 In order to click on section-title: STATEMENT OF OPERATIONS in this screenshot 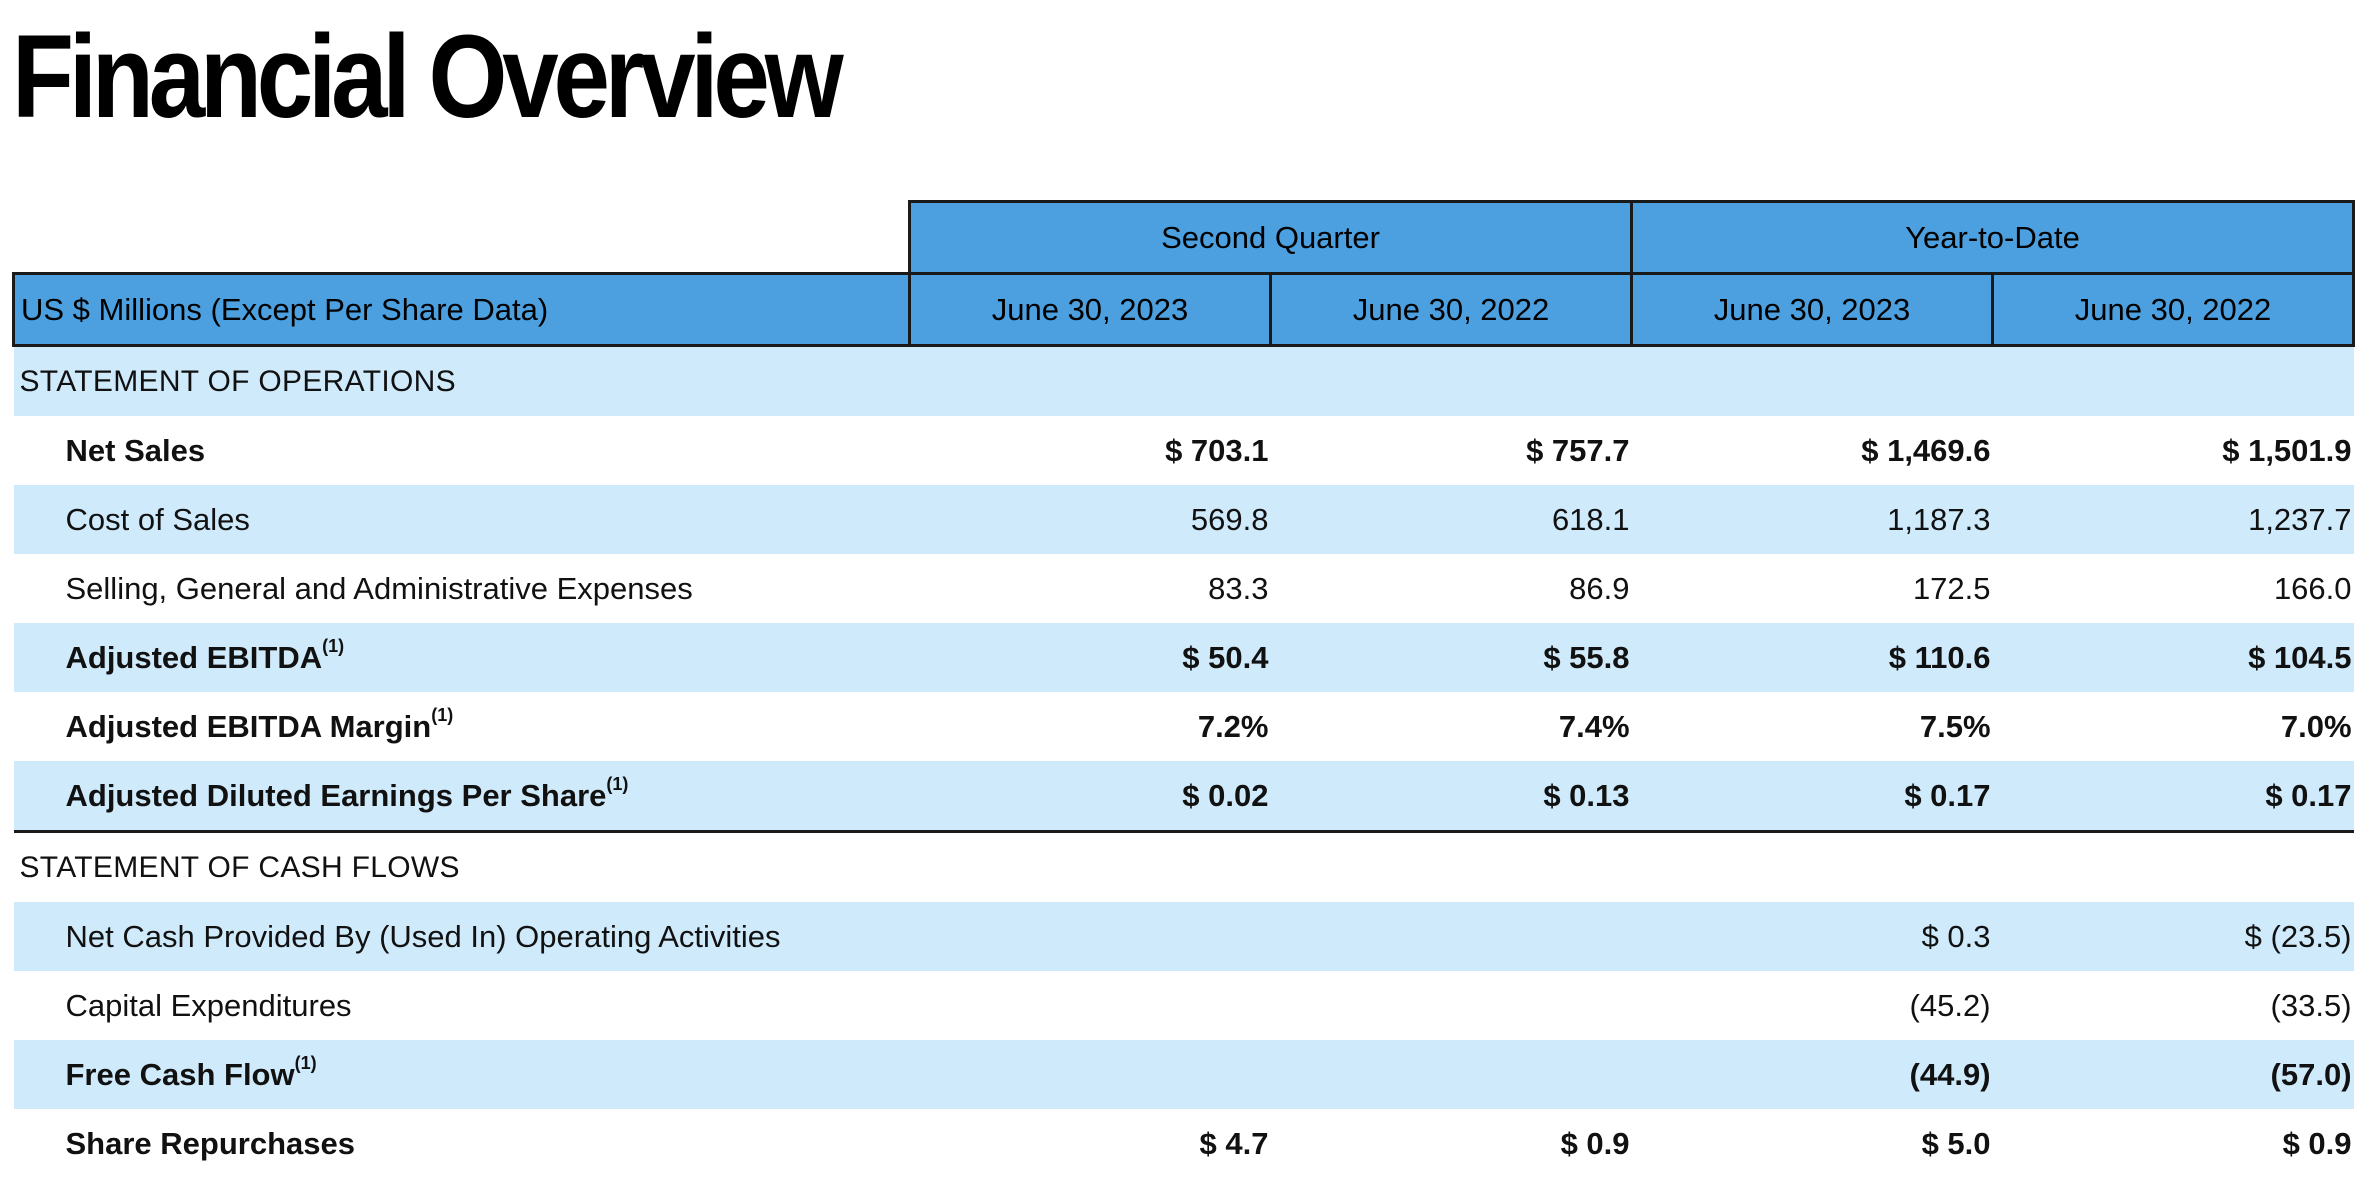, I will do `click(1183, 380)`.